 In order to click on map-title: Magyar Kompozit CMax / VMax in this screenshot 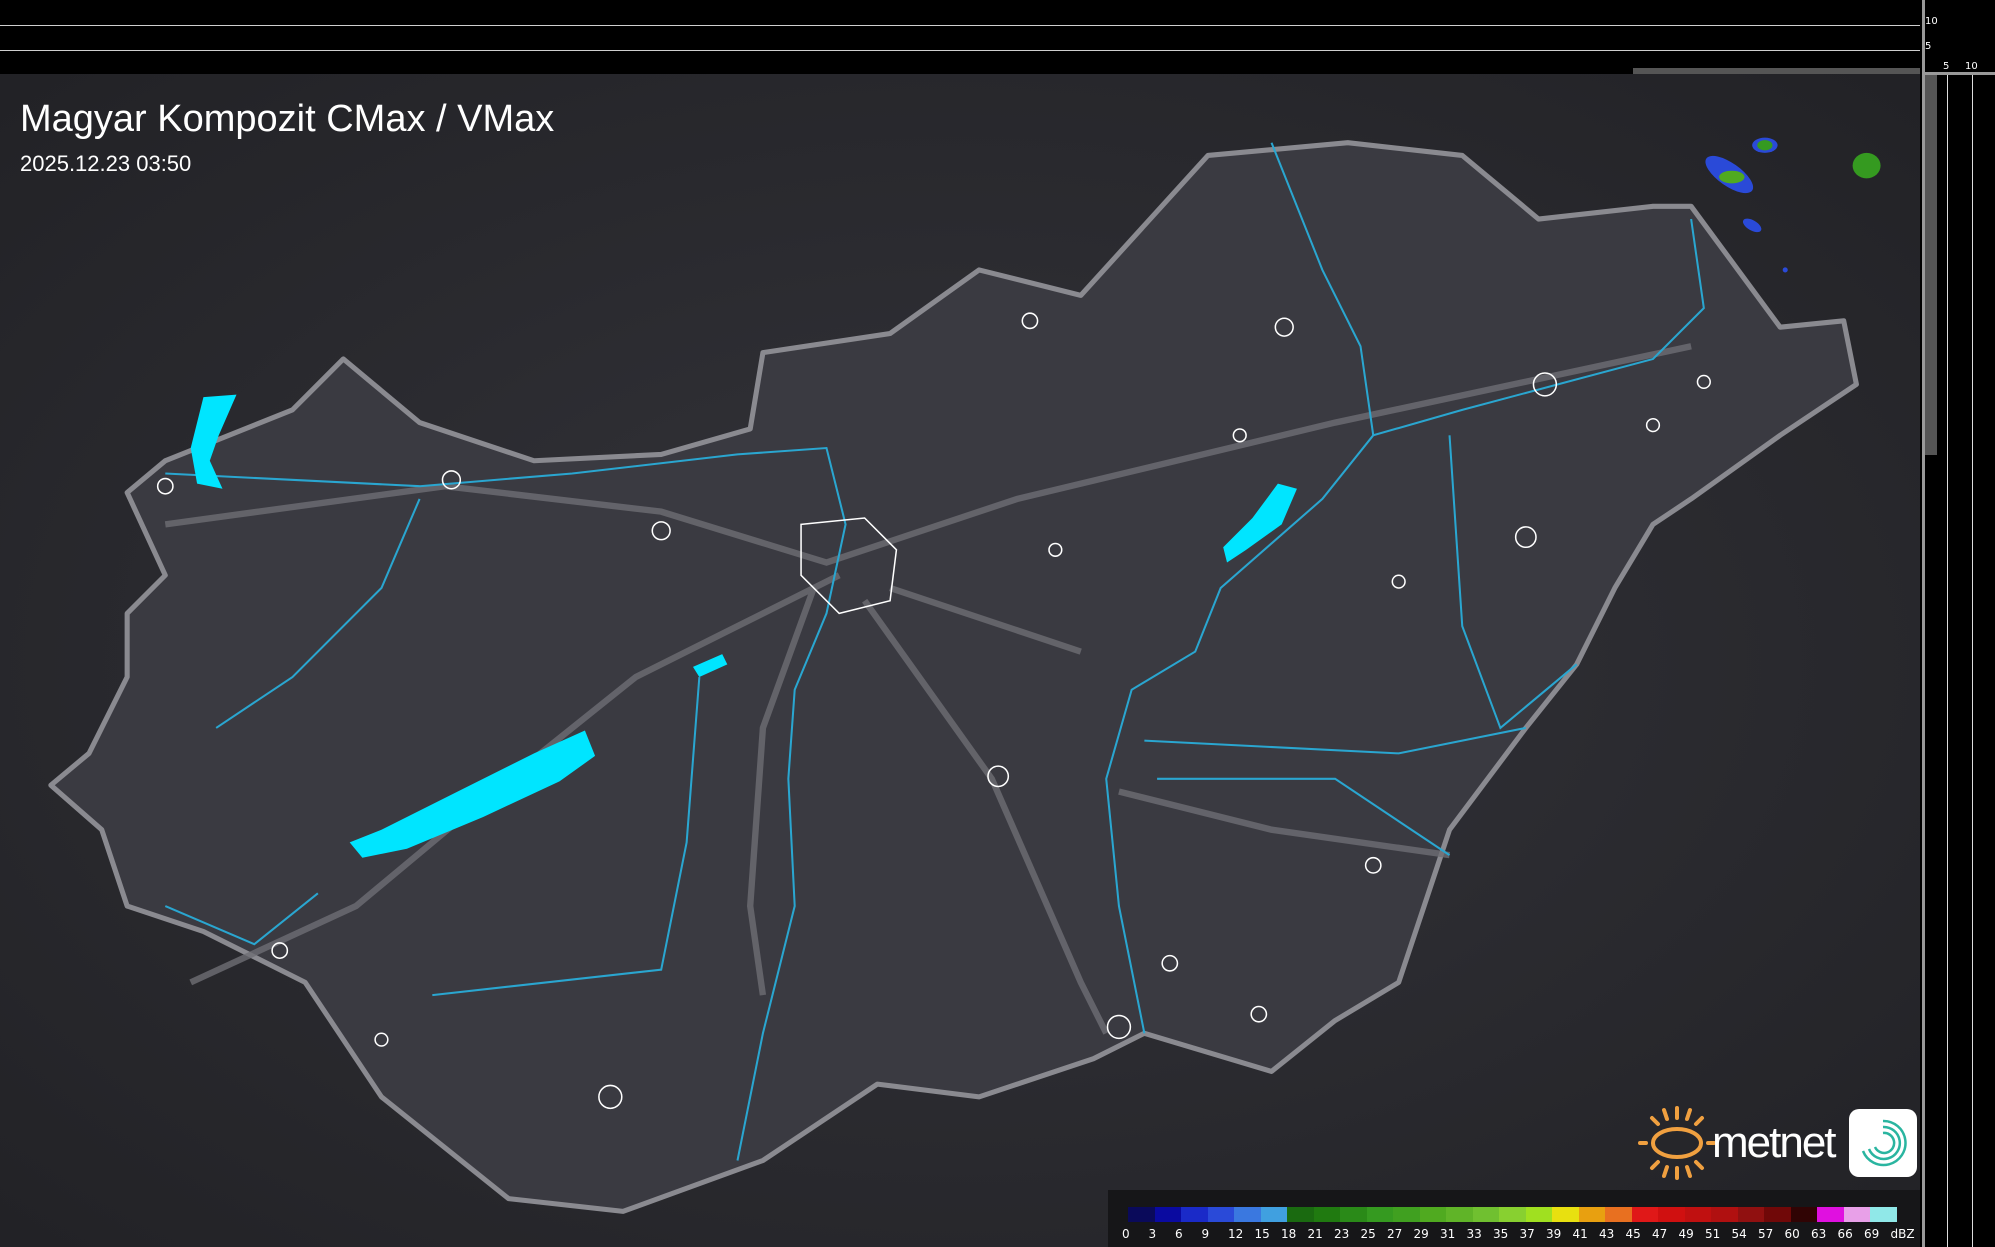, I will do `click(287, 119)`.